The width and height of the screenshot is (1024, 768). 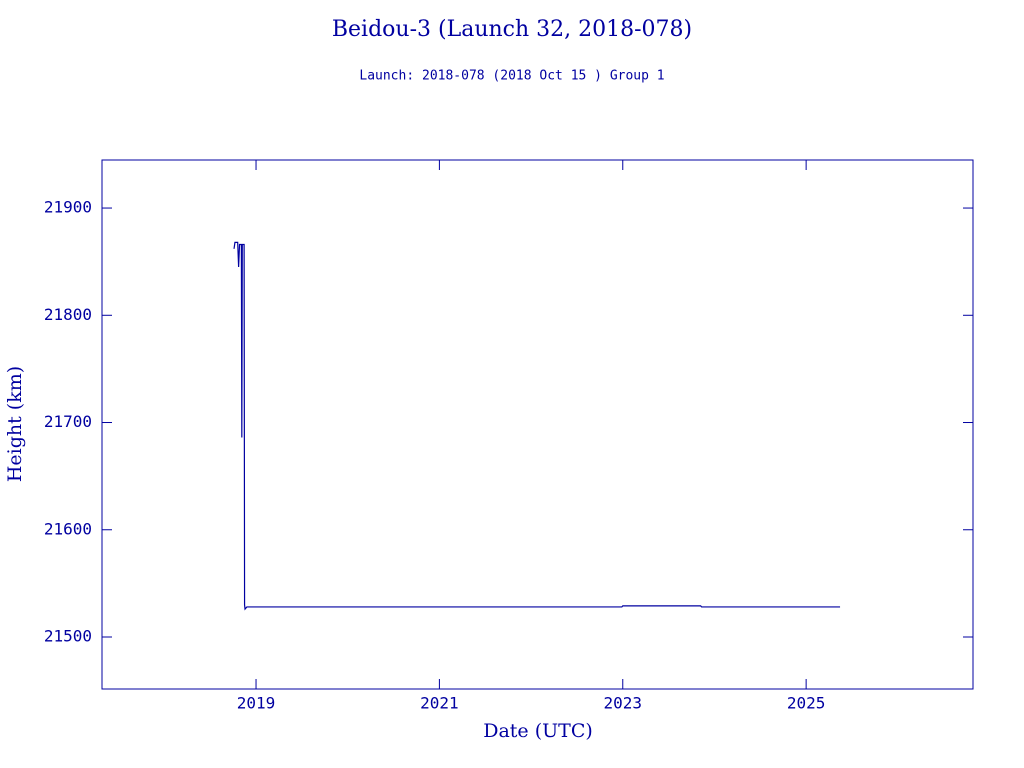 What do you see at coordinates (538, 731) in the screenshot?
I see `x-axis-label: Date (UTC)` at bounding box center [538, 731].